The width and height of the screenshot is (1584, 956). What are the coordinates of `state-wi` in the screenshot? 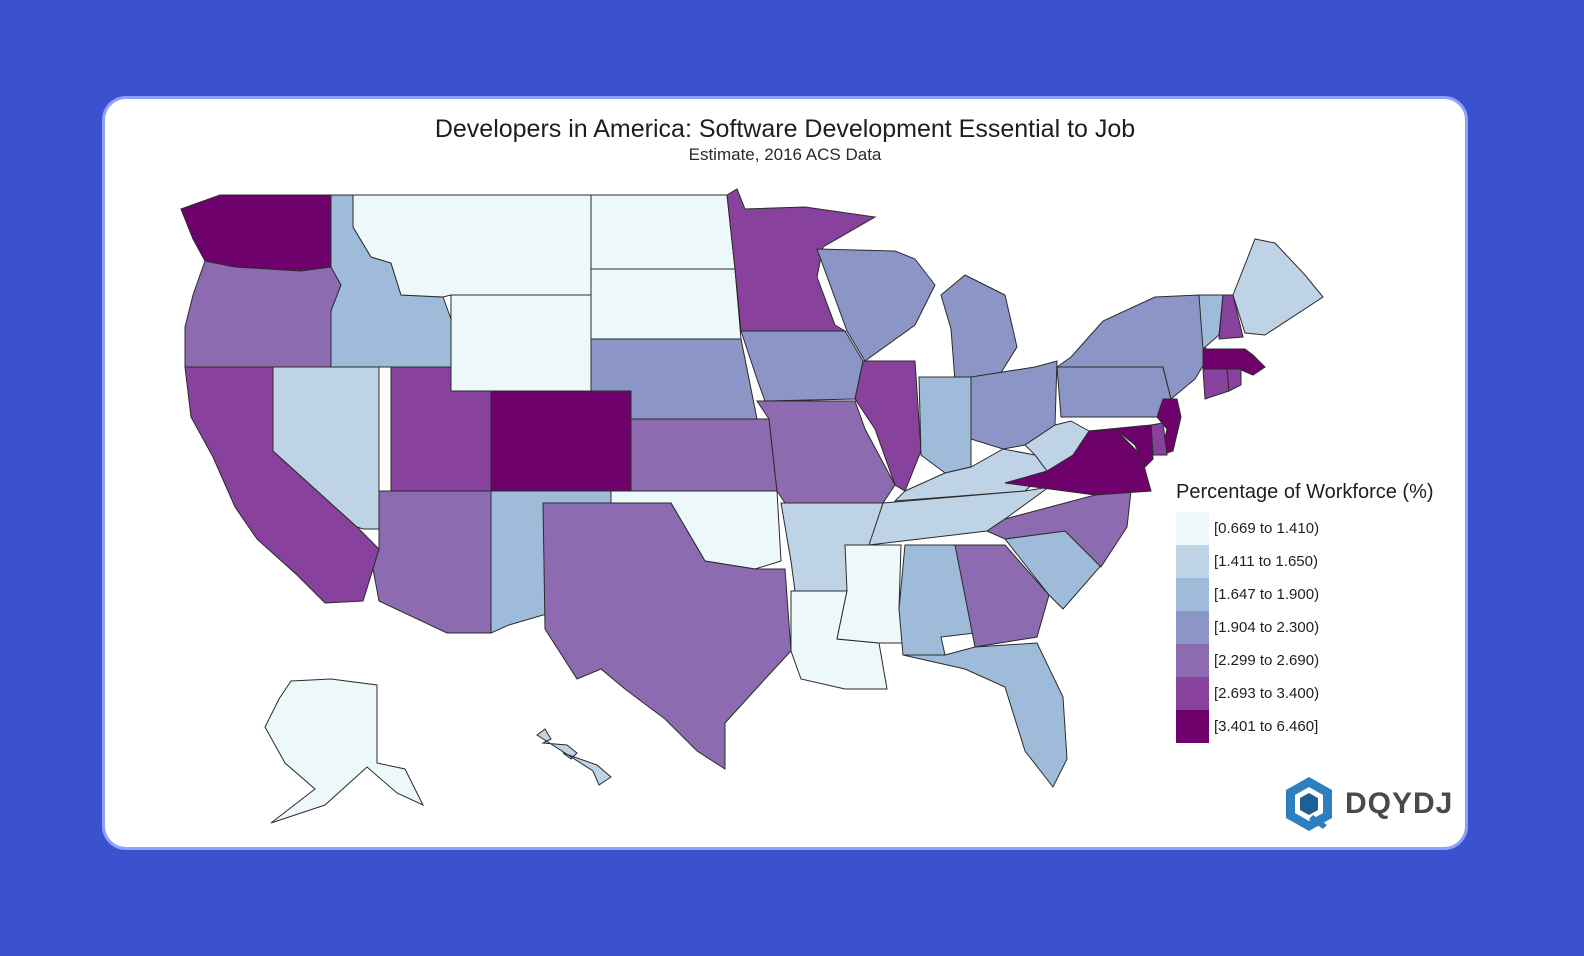 It's located at (876, 305).